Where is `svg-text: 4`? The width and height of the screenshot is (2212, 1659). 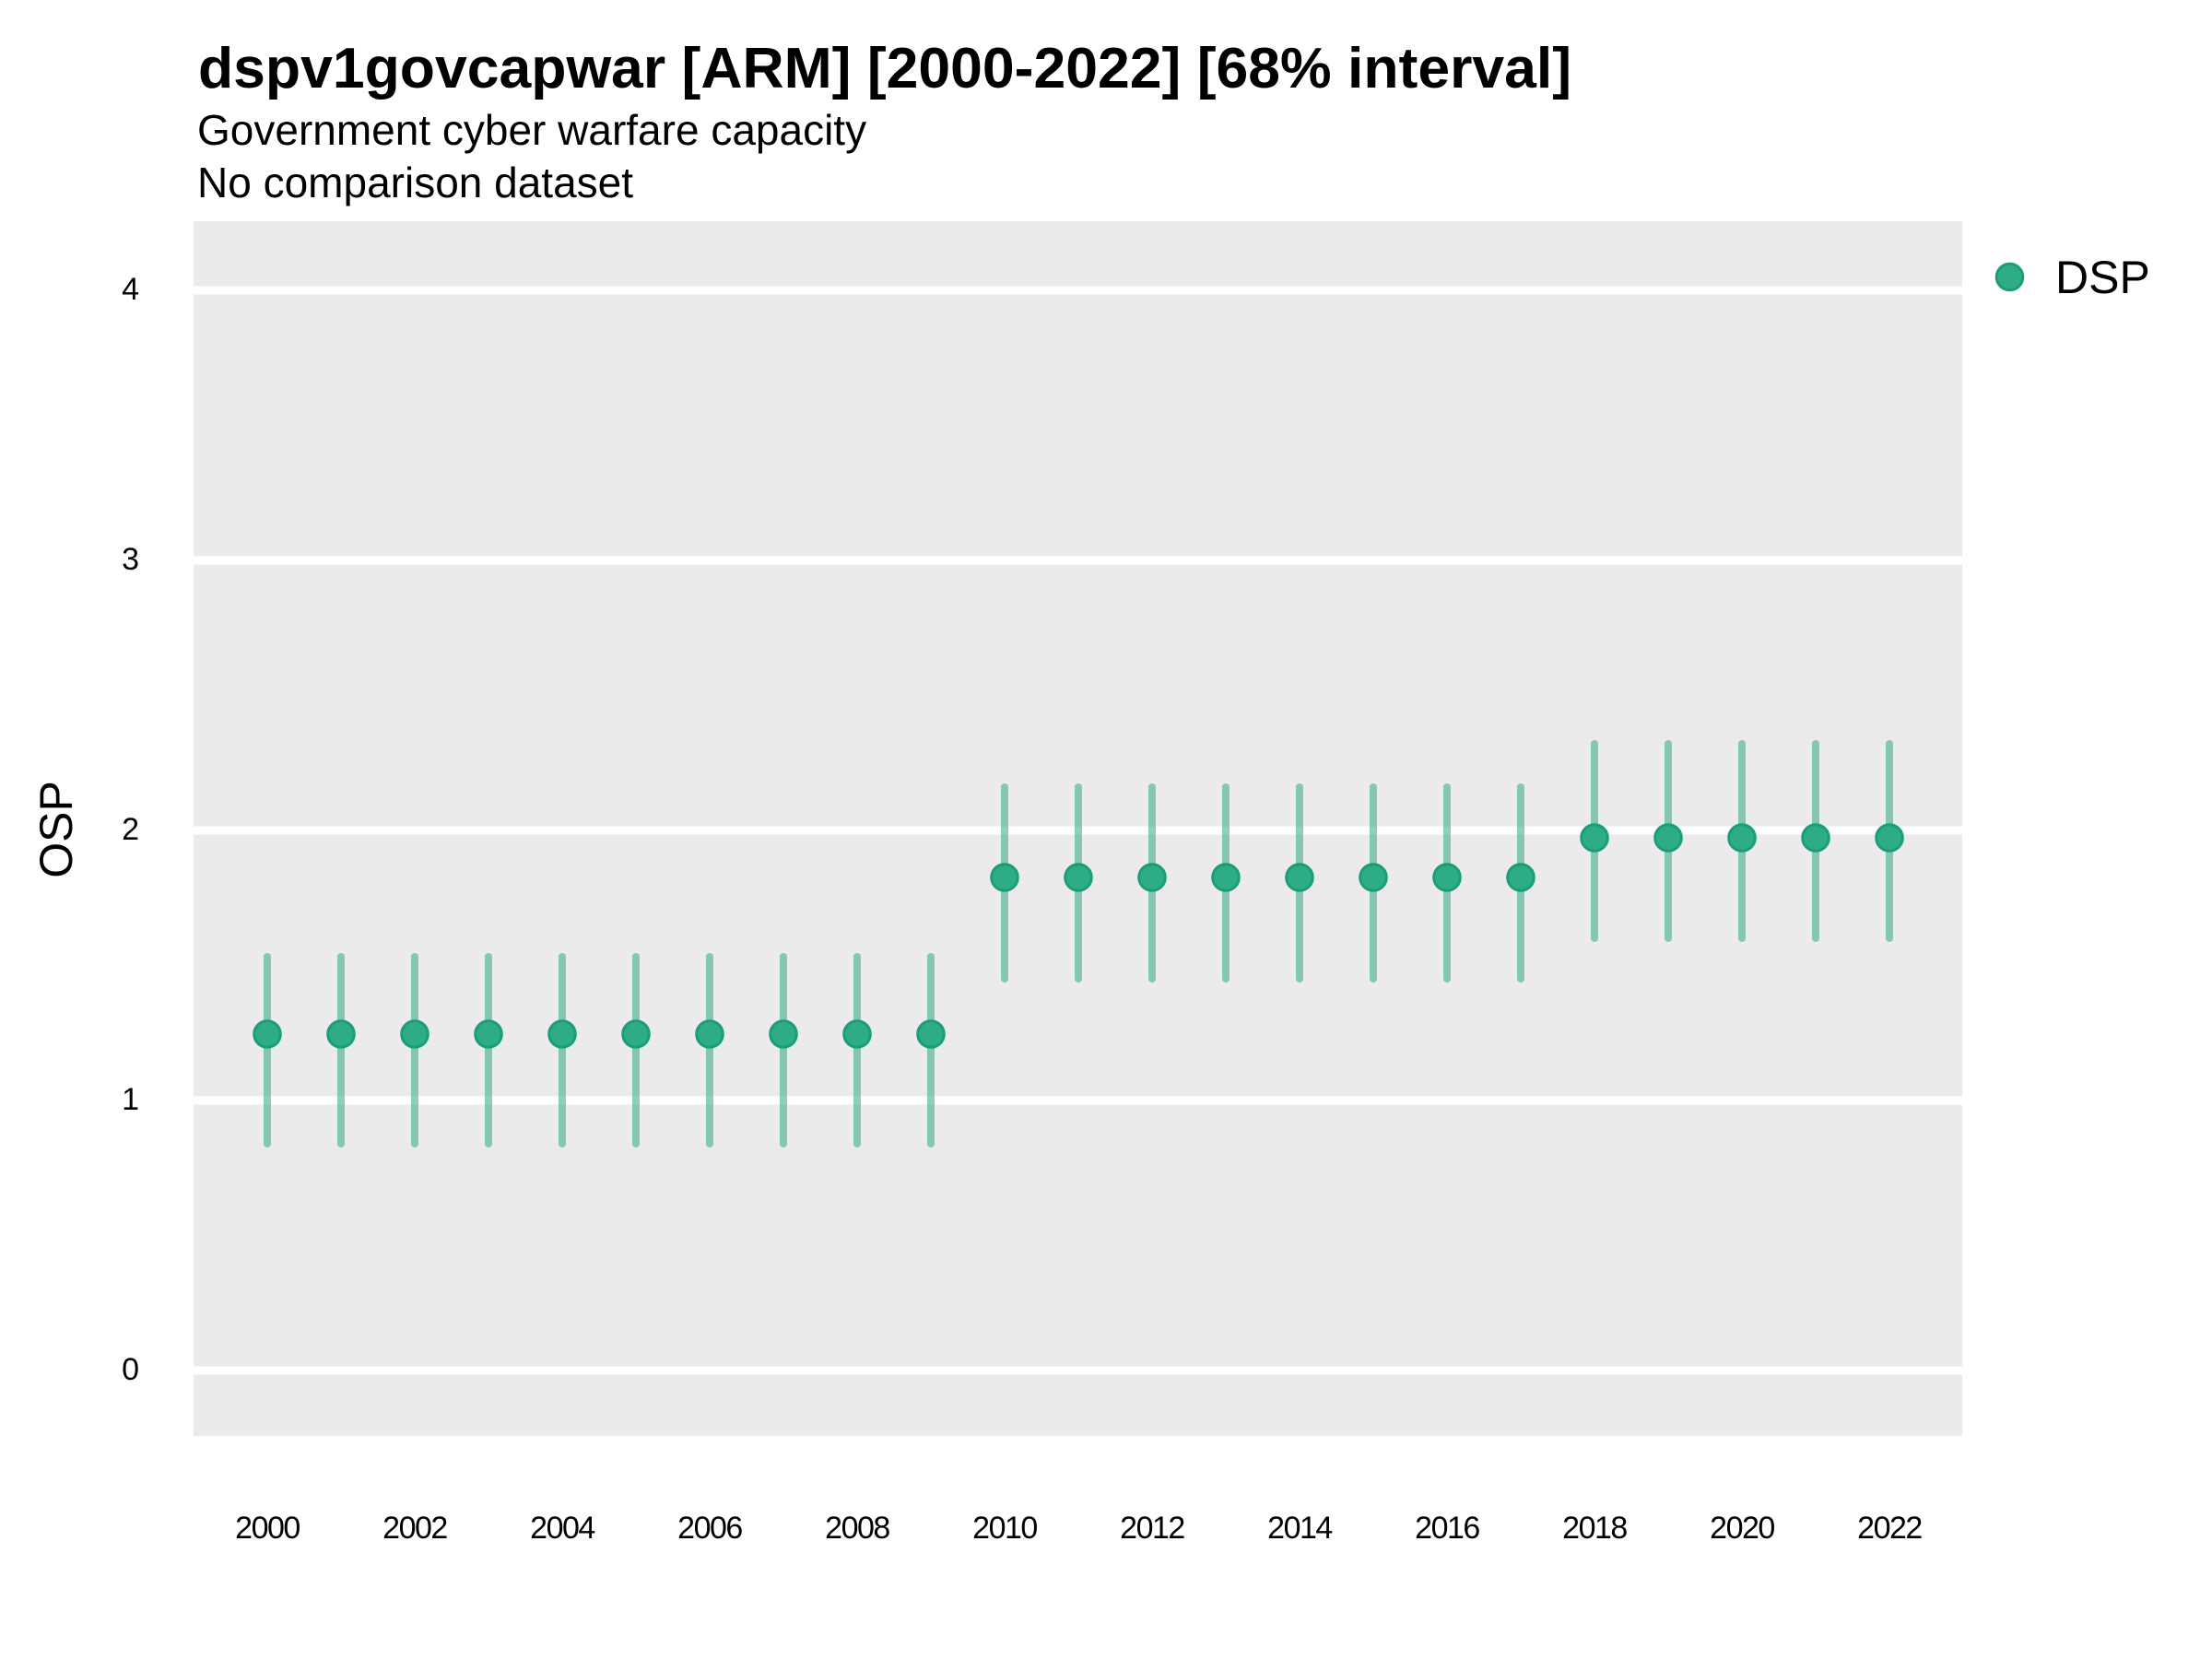
svg-text: 4 is located at coordinates (130, 289).